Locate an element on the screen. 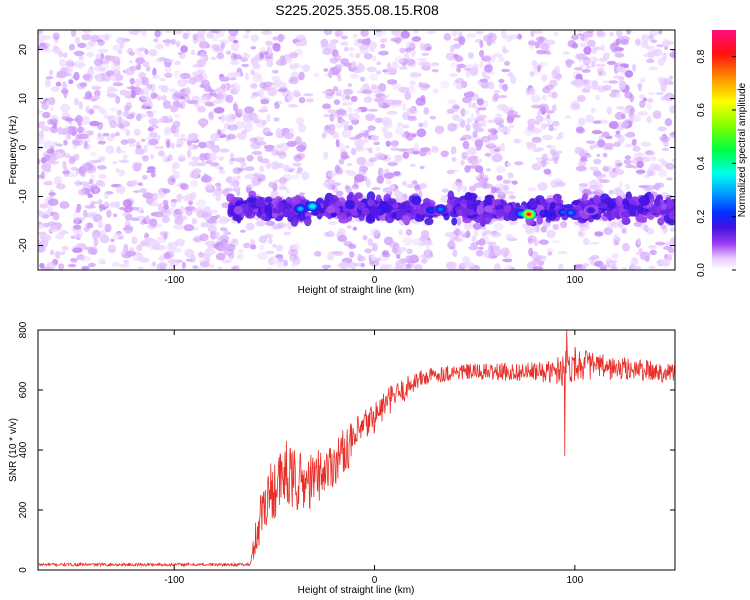 This screenshot has height=600, width=750. y-tick-label: -20 is located at coordinates (23, 245).